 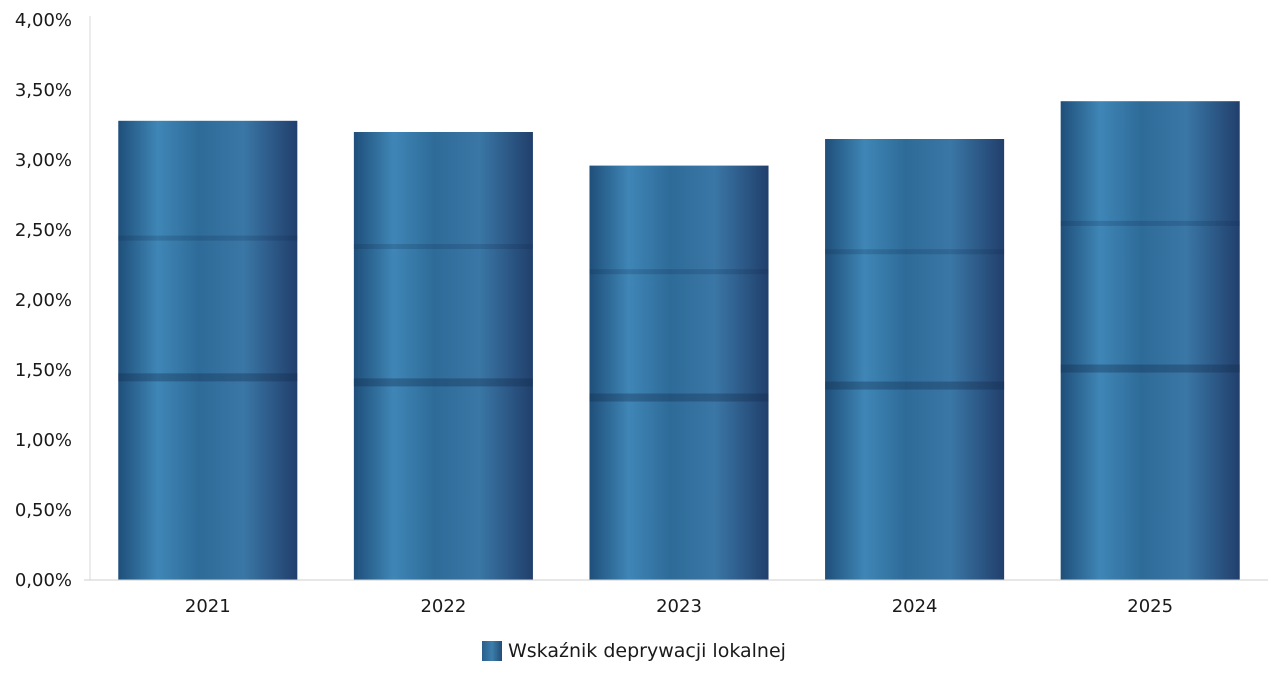 What do you see at coordinates (43, 510) in the screenshot?
I see `y-tick-label: 0,50%` at bounding box center [43, 510].